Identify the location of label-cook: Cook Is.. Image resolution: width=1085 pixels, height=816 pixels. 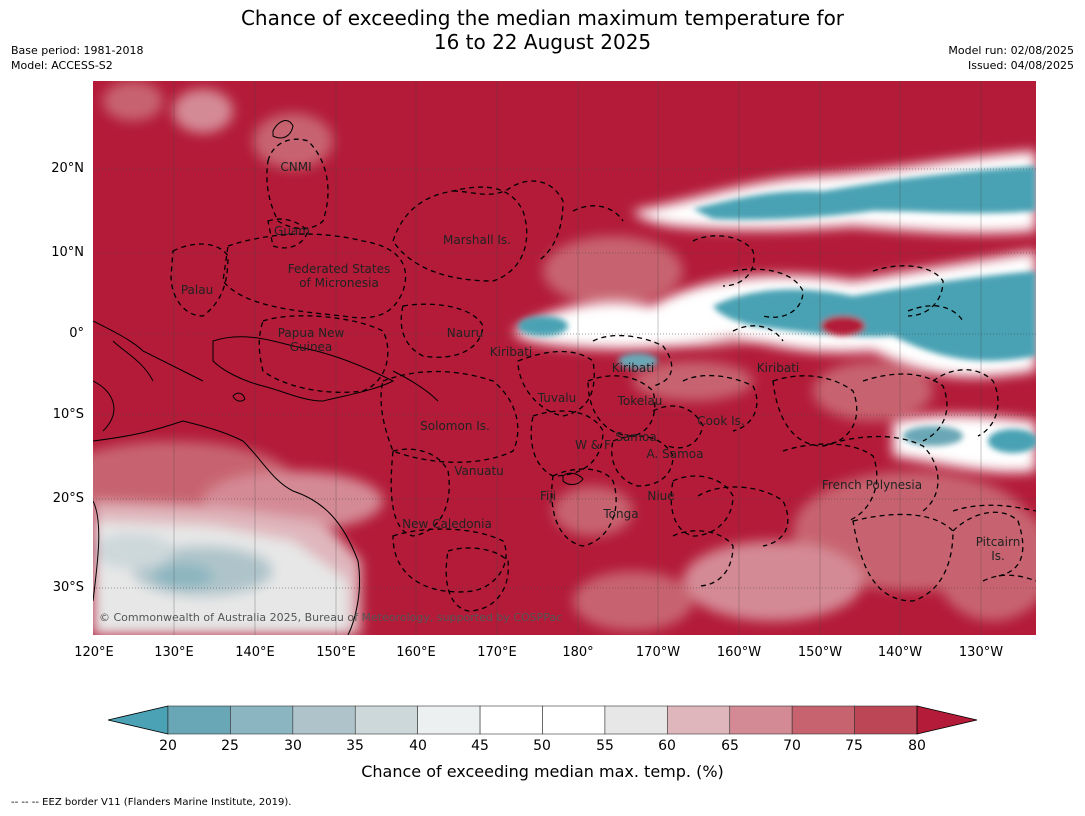
(721, 421).